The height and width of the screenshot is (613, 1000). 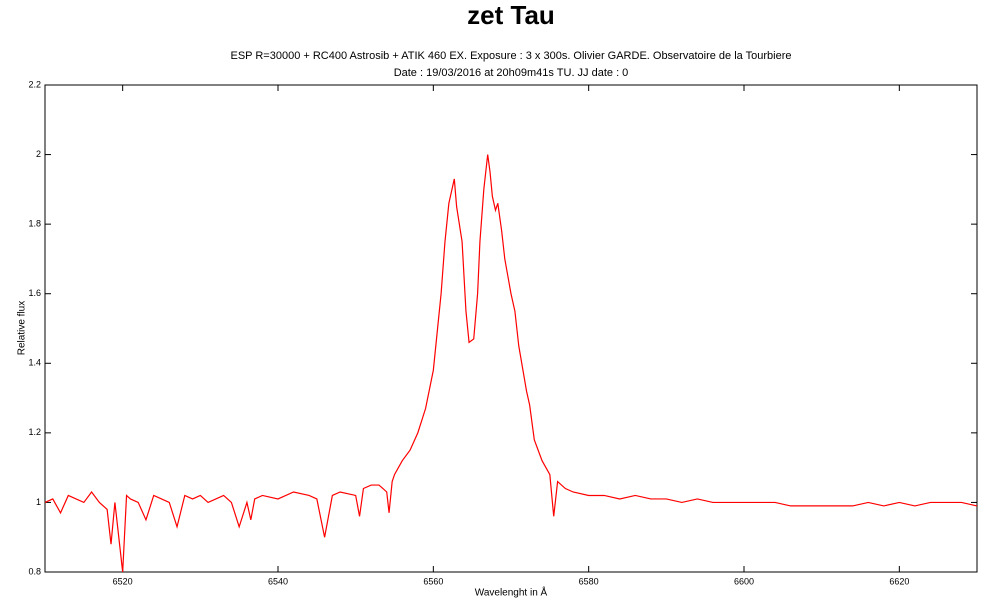 I want to click on y-tick-label: 0.8, so click(x=34, y=571).